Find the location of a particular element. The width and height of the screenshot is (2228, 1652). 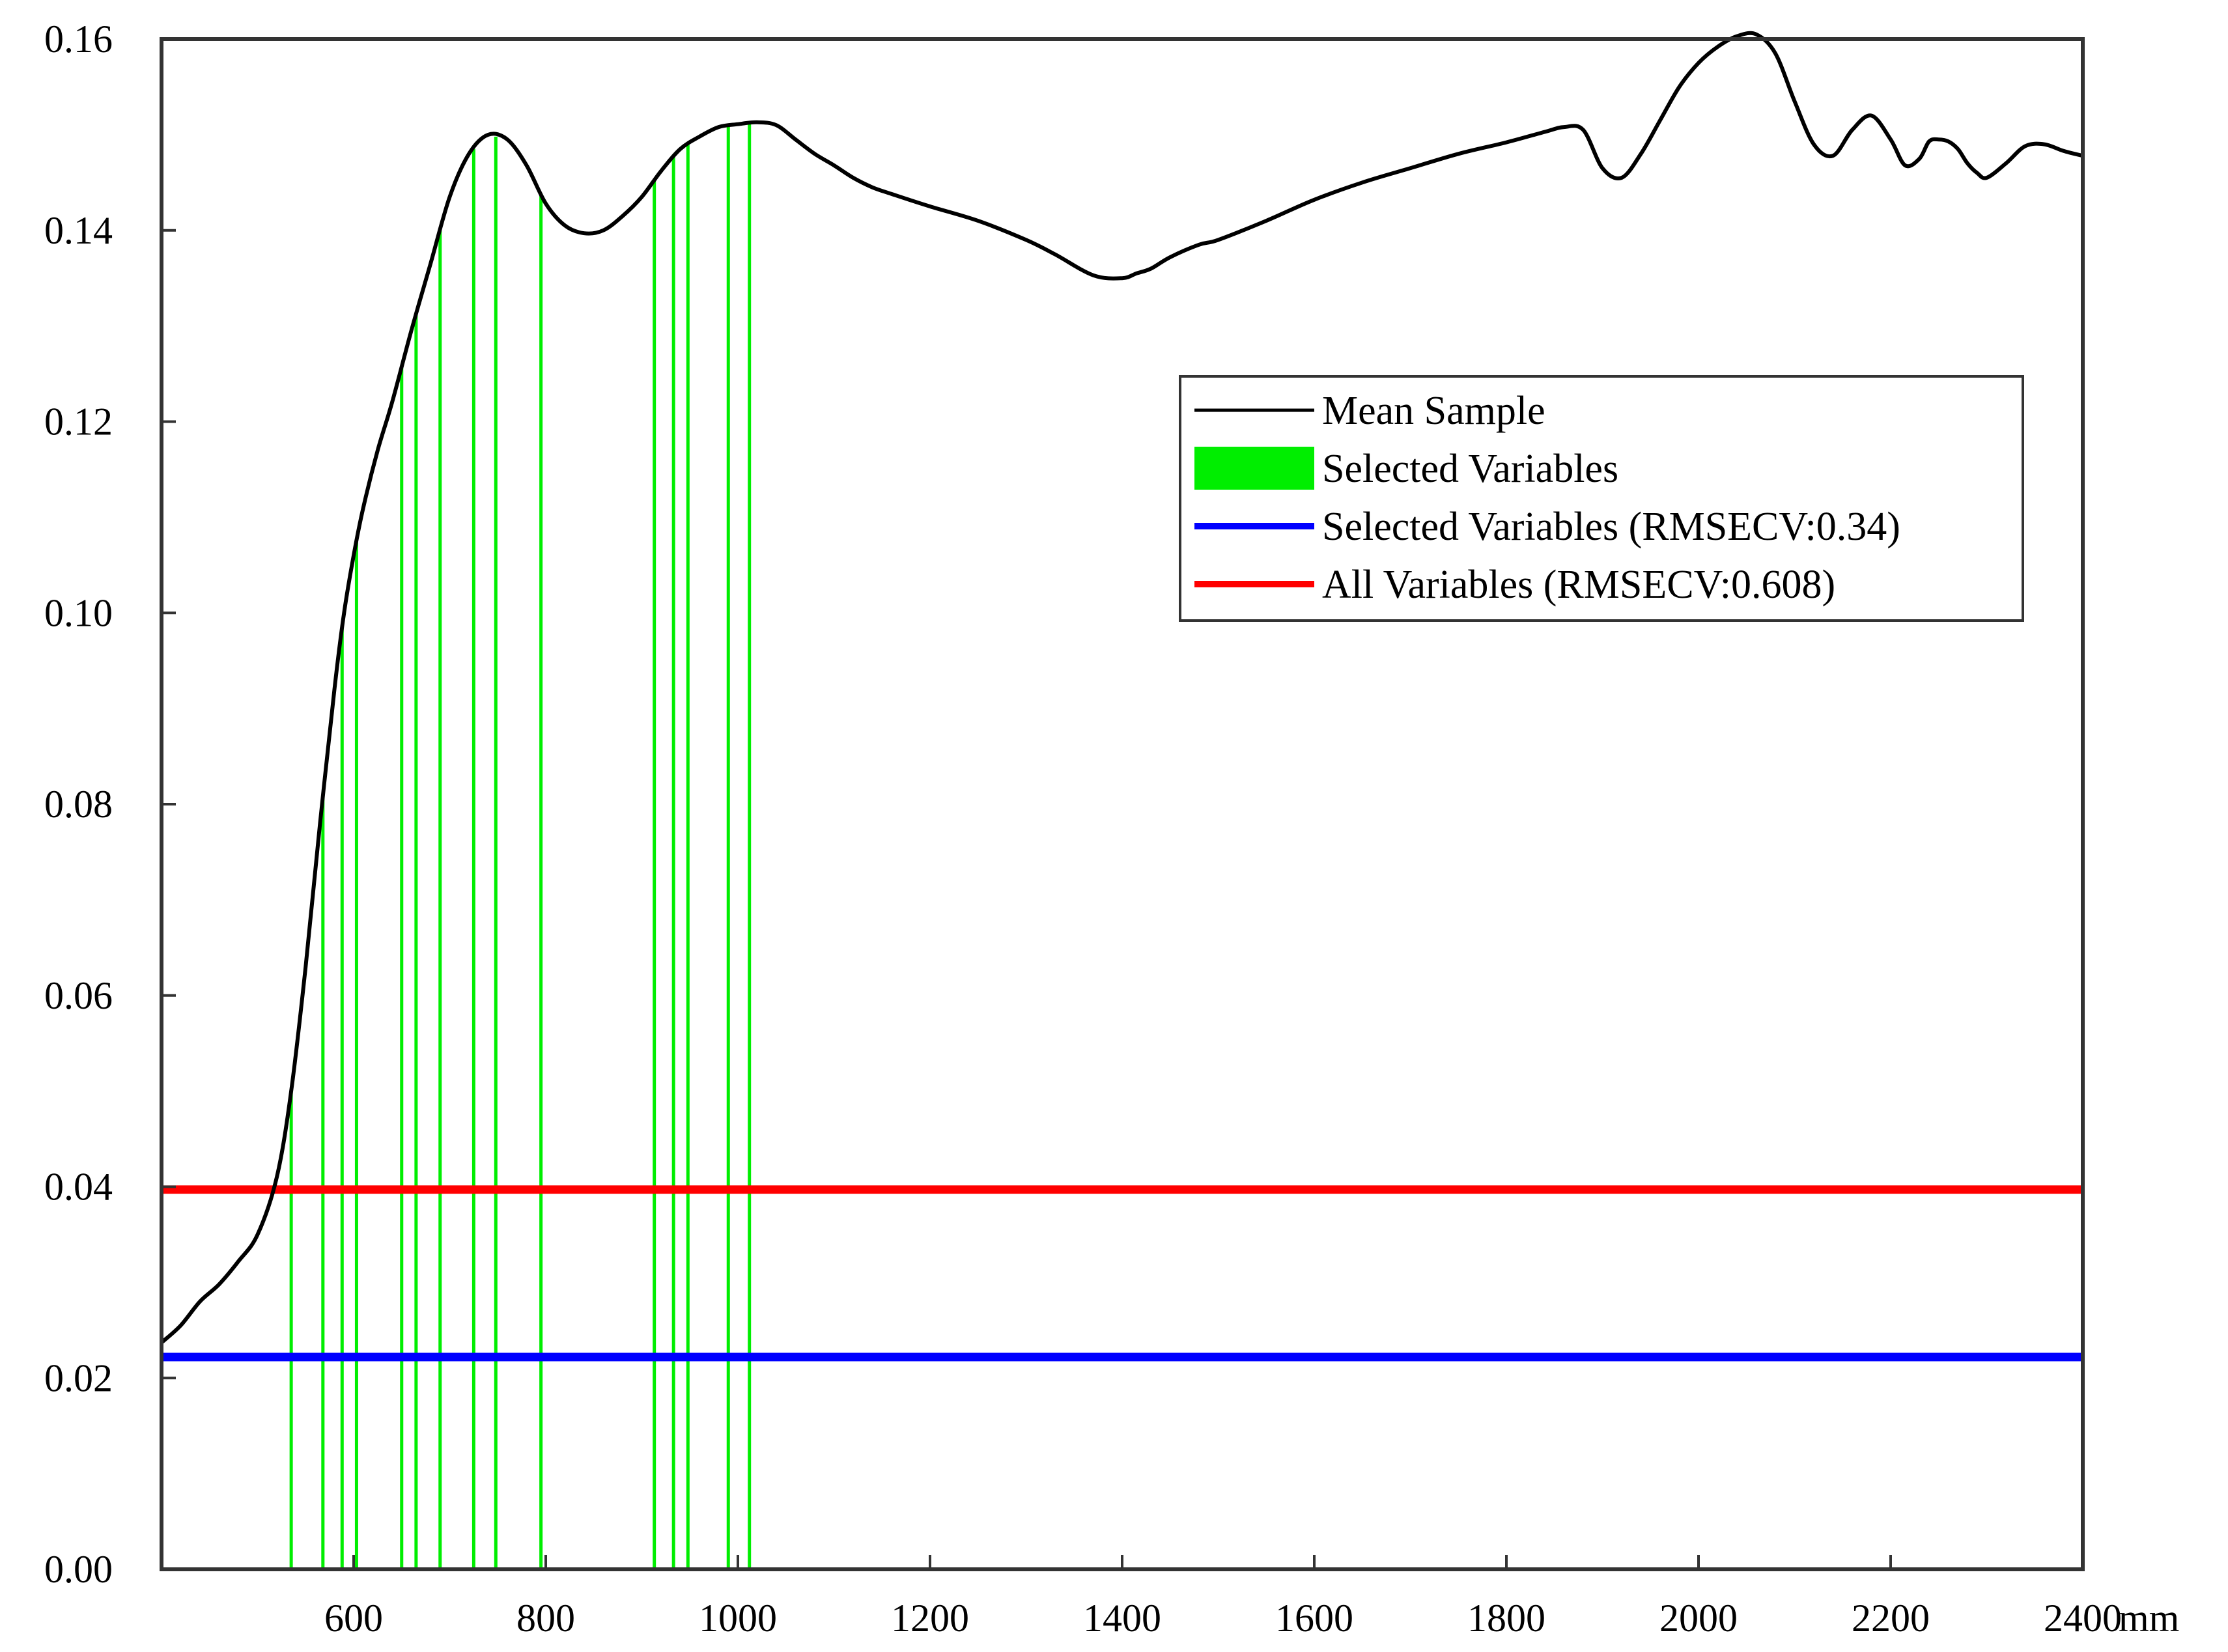

y-tick-label: 0.16 is located at coordinates (78, 40).